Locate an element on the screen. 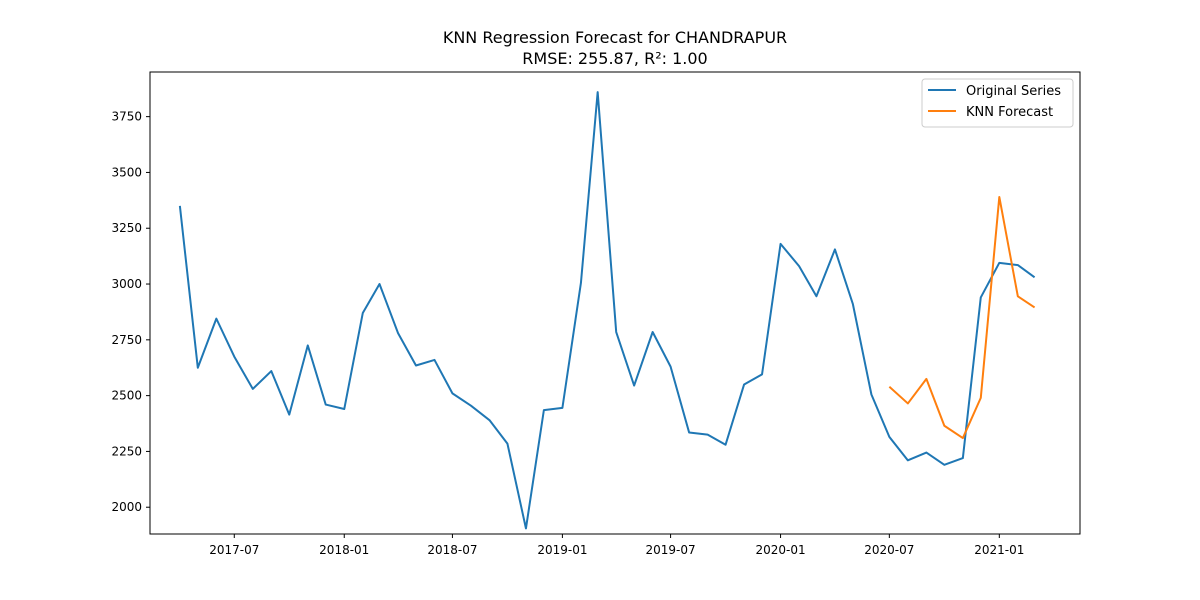 The image size is (1200, 600). legend-label-original-series: Original Series is located at coordinates (1013, 91).